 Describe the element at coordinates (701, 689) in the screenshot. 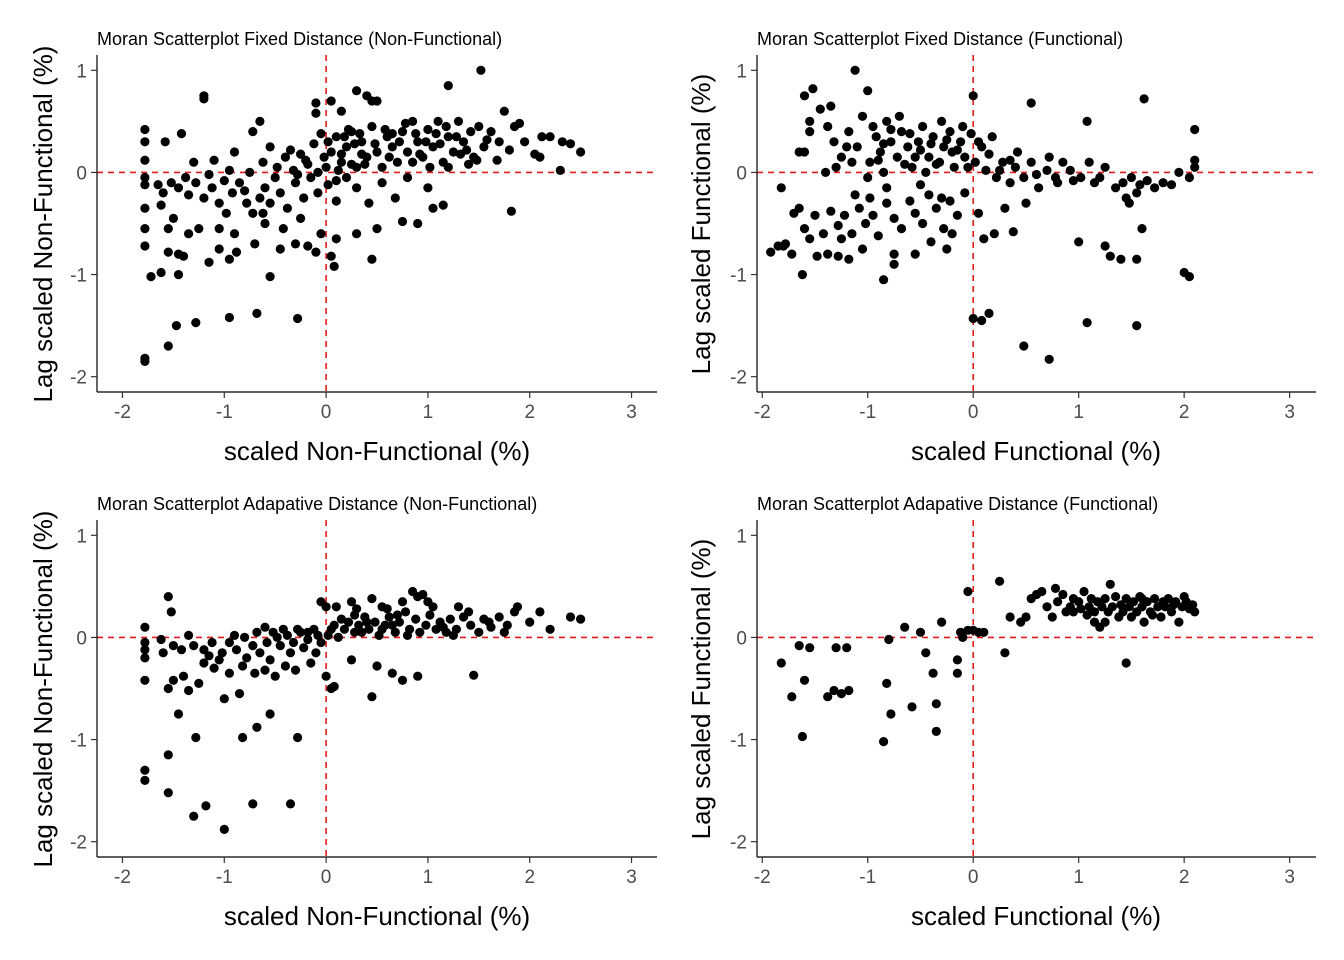

I see `y-axis-title: Lag scaled Functional (%)` at that location.